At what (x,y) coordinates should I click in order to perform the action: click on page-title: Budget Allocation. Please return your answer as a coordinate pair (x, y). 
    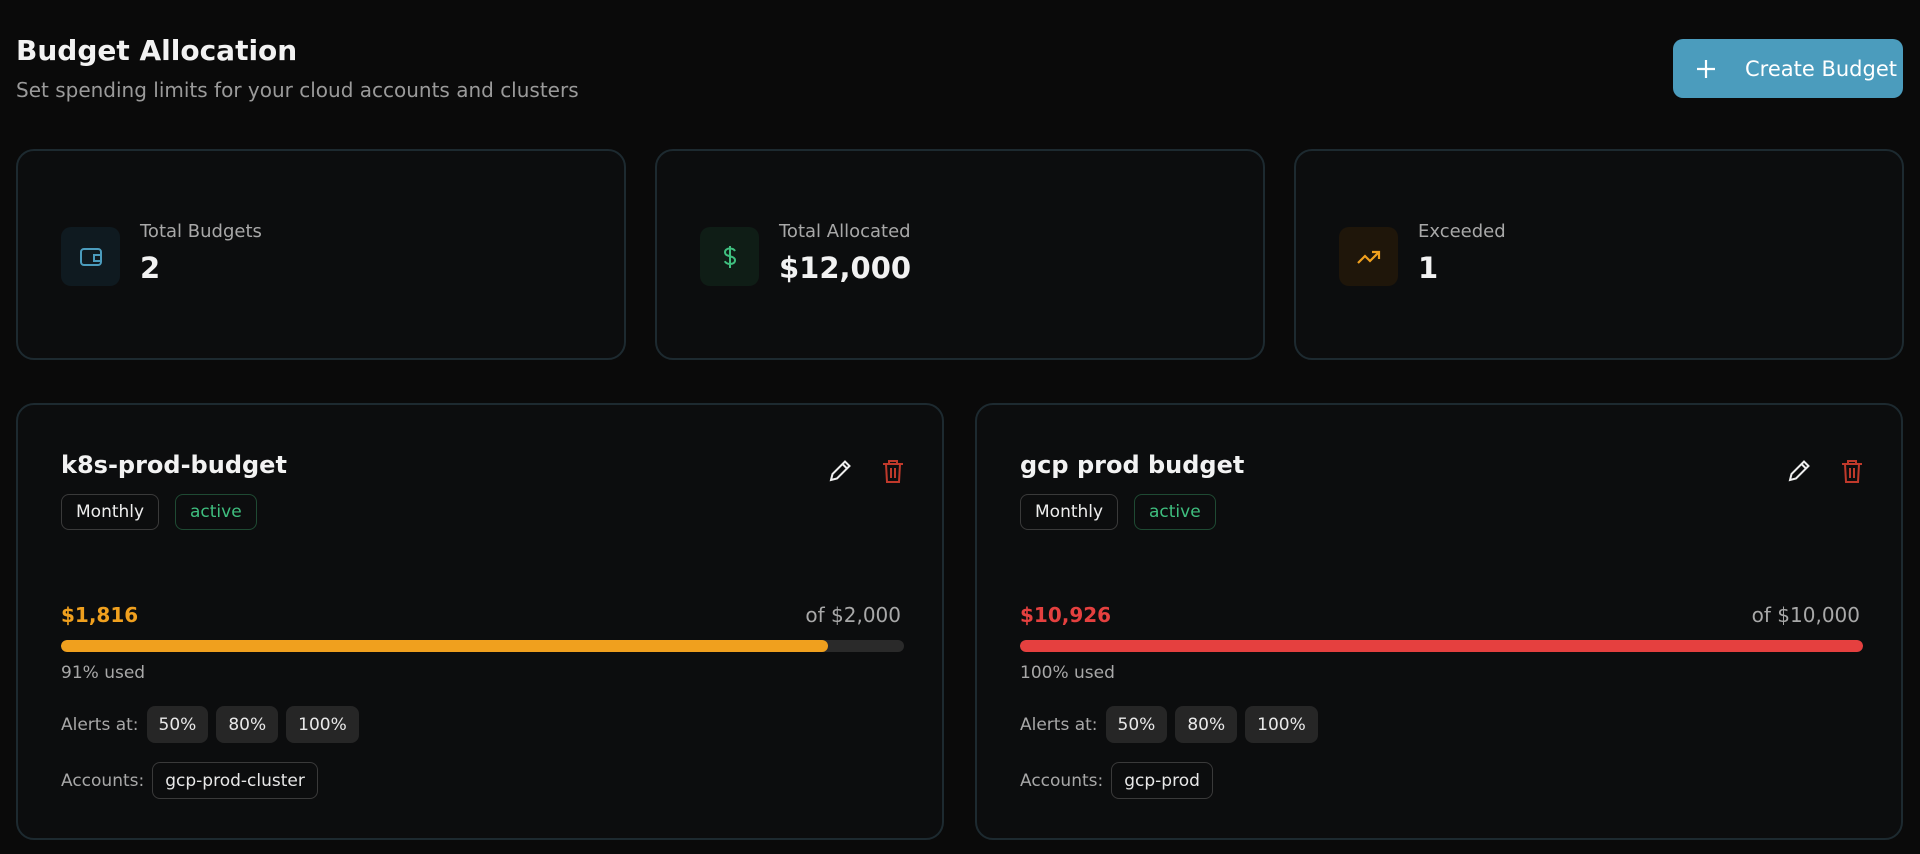
    Looking at the image, I should click on (157, 50).